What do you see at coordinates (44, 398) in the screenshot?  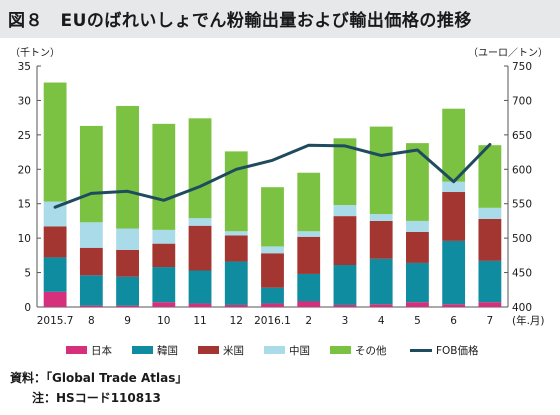 I see `footnote-label: 注：` at bounding box center [44, 398].